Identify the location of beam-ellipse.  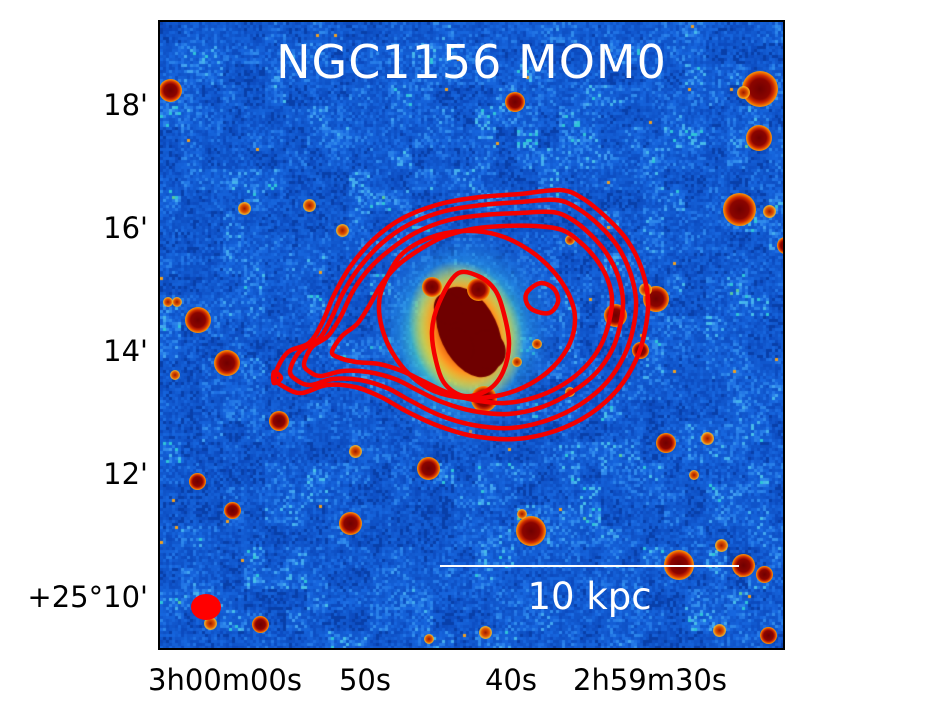
(206, 607).